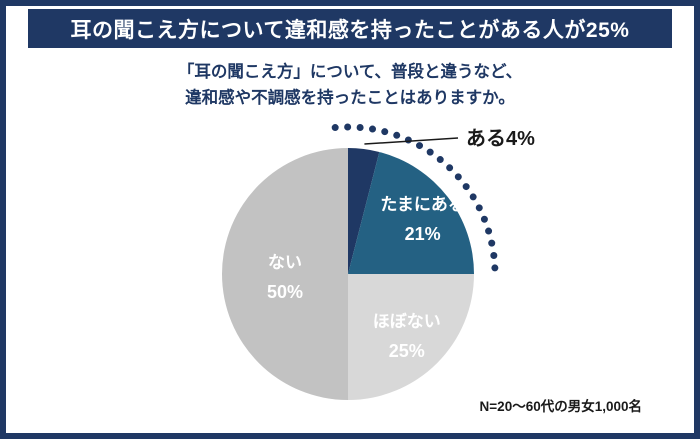  What do you see at coordinates (500, 138) in the screenshot?
I see `callout-label: ある4%` at bounding box center [500, 138].